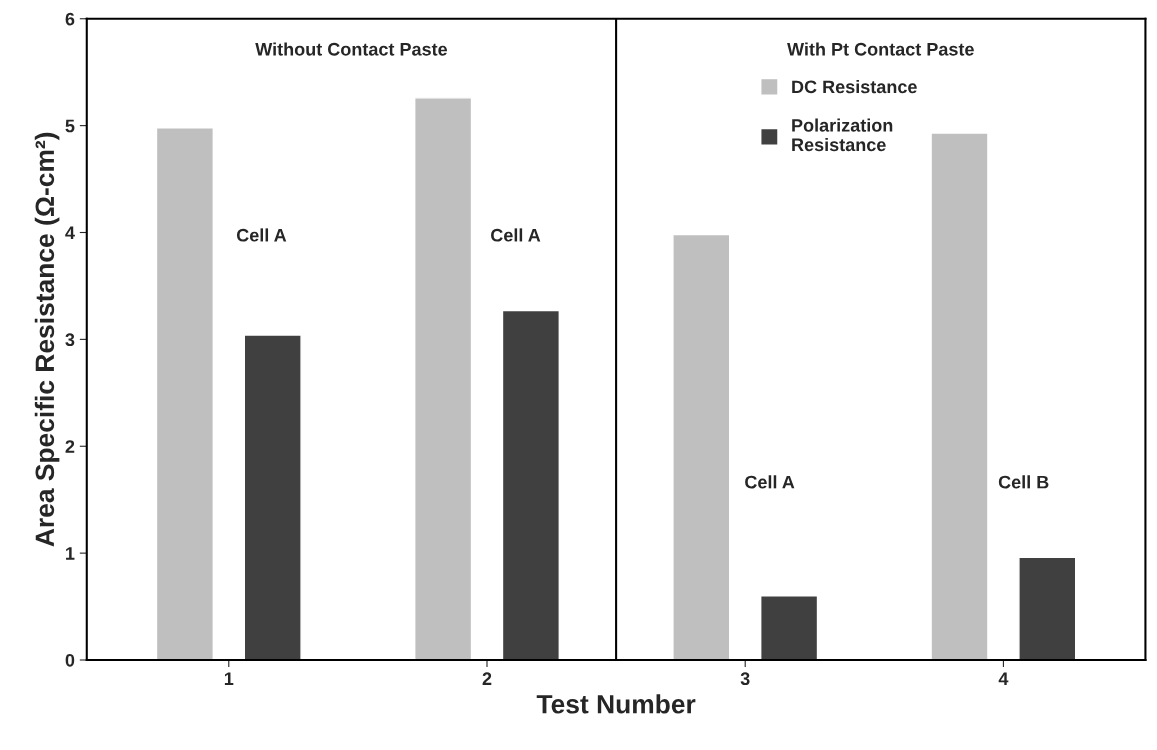  Describe the element at coordinates (70, 233) in the screenshot. I see `y-tick-label: 4` at that location.